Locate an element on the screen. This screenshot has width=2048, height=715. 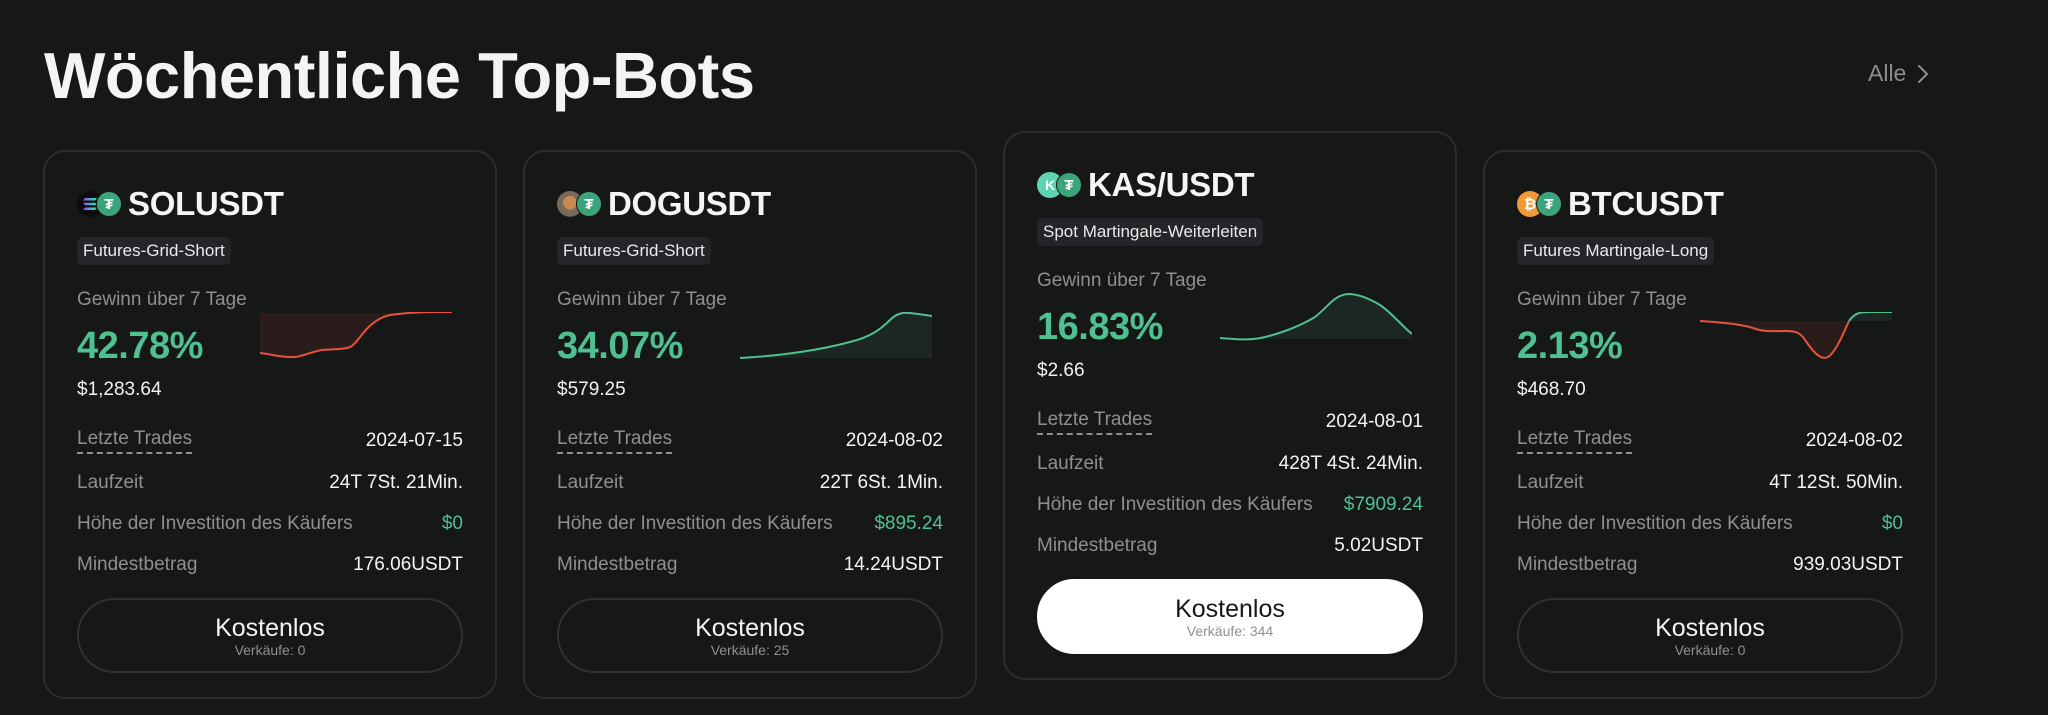
runtime-row: Laufzeit 428T 4St. 24Min. is located at coordinates (1230, 464).